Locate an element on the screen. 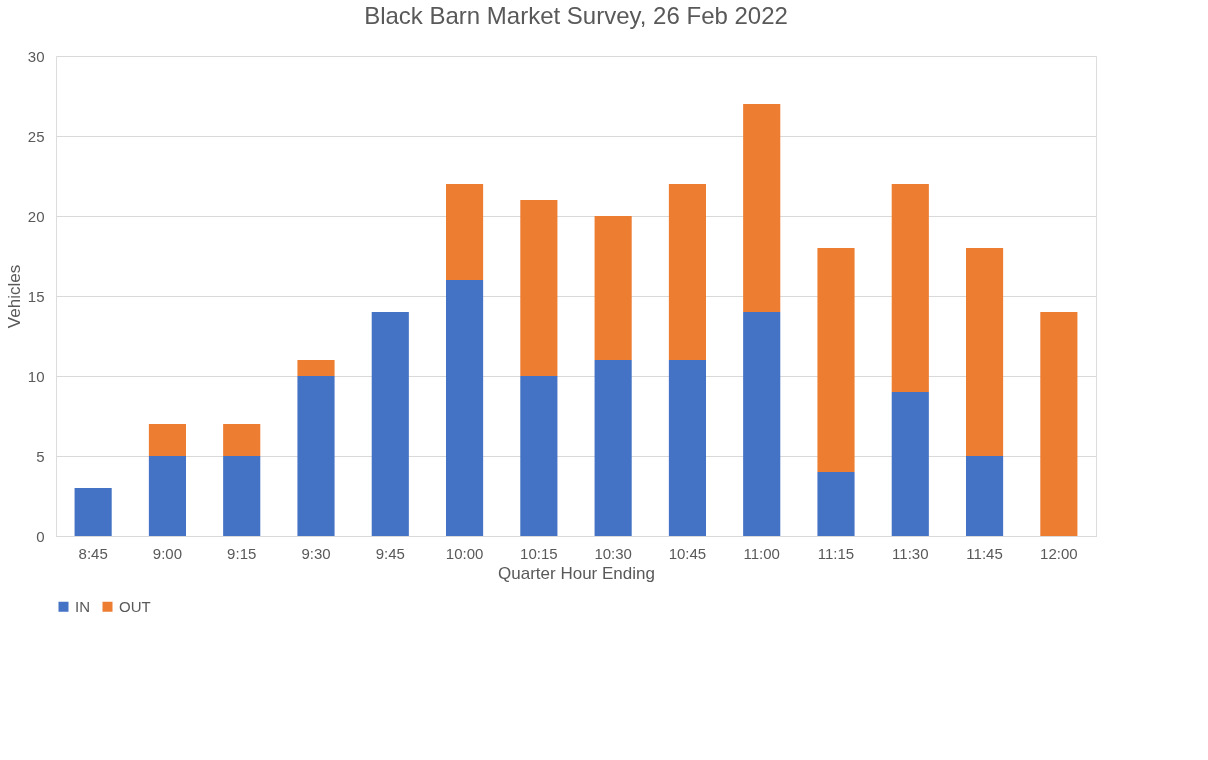  x-tick-label: 8:45 is located at coordinates (93, 553).